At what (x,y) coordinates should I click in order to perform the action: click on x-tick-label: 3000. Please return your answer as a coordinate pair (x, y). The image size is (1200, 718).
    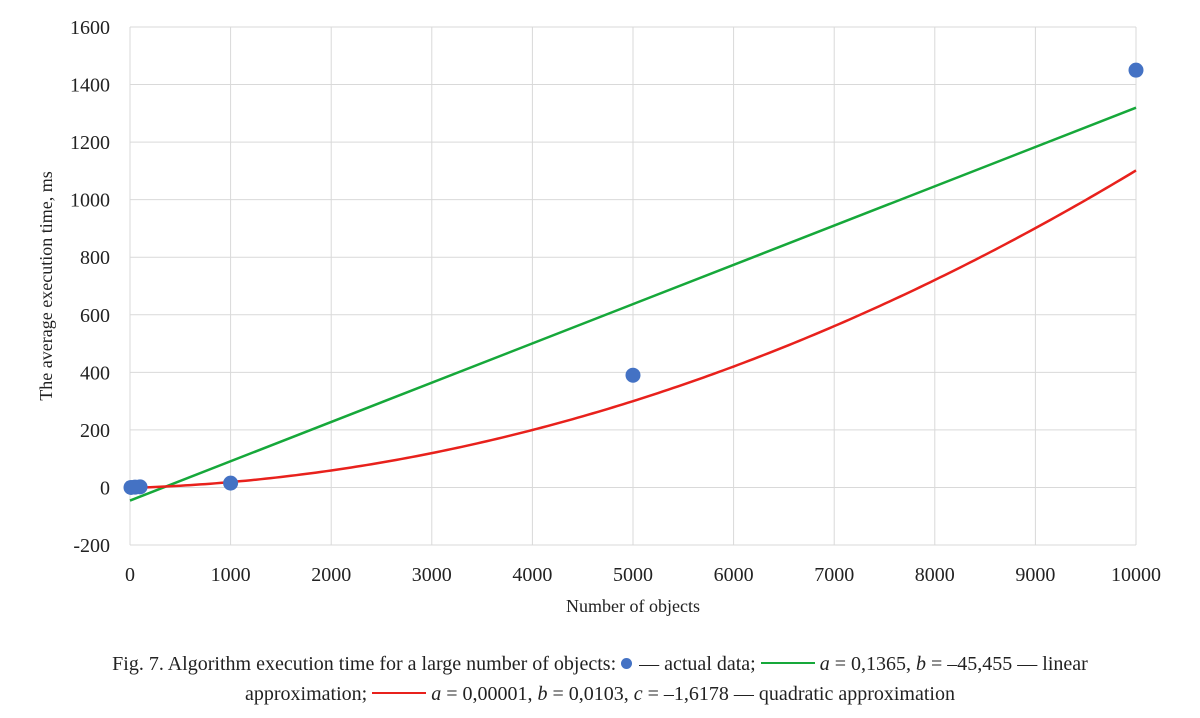
    Looking at the image, I should click on (432, 575).